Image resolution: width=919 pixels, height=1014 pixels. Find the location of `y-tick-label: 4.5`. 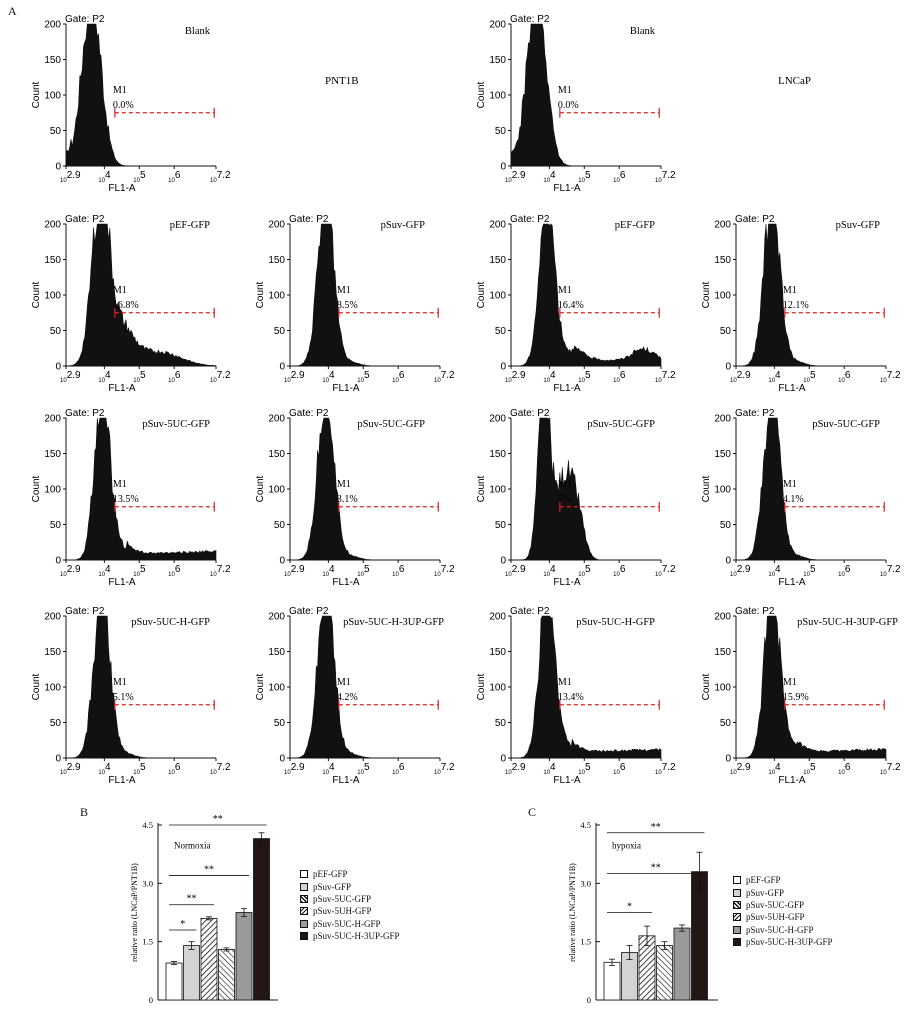

y-tick-label: 4.5 is located at coordinates (585, 825).